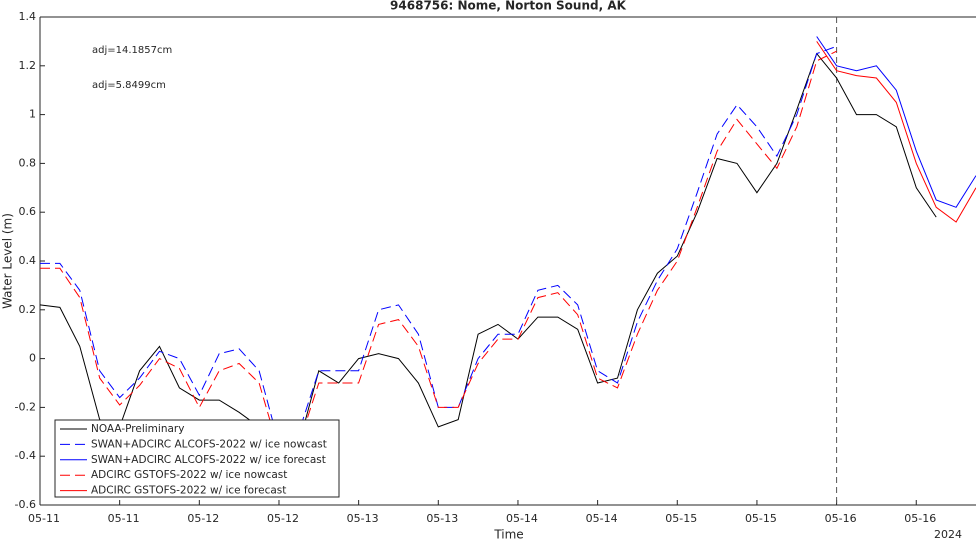 The height and width of the screenshot is (541, 976). I want to click on y-tick-label: 1, so click(32, 114).